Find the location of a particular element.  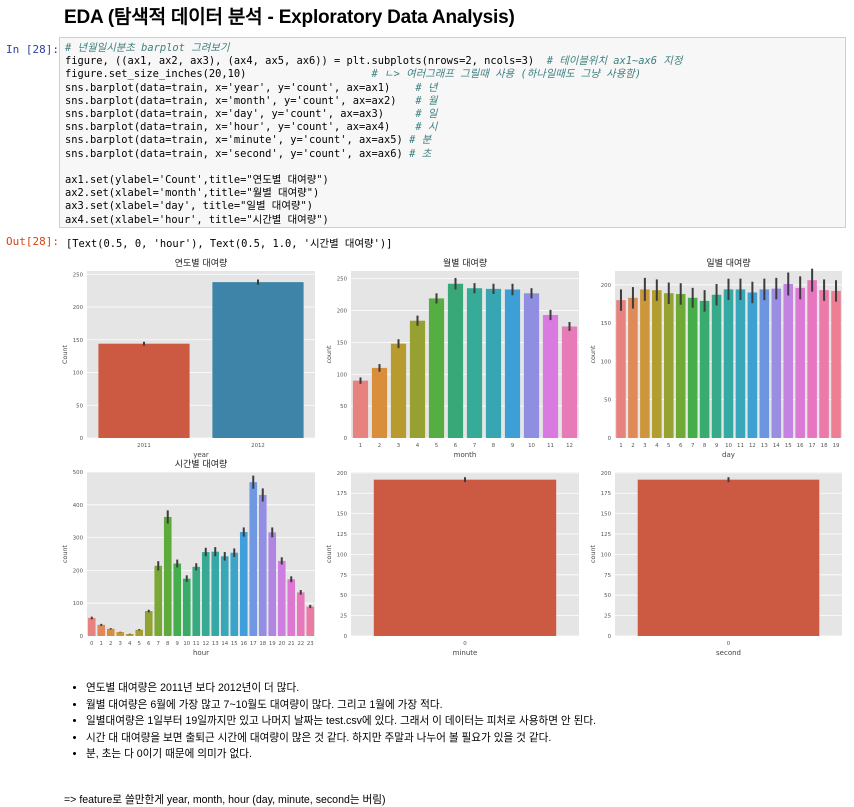

input-prompt: In [28]: is located at coordinates (32, 49).